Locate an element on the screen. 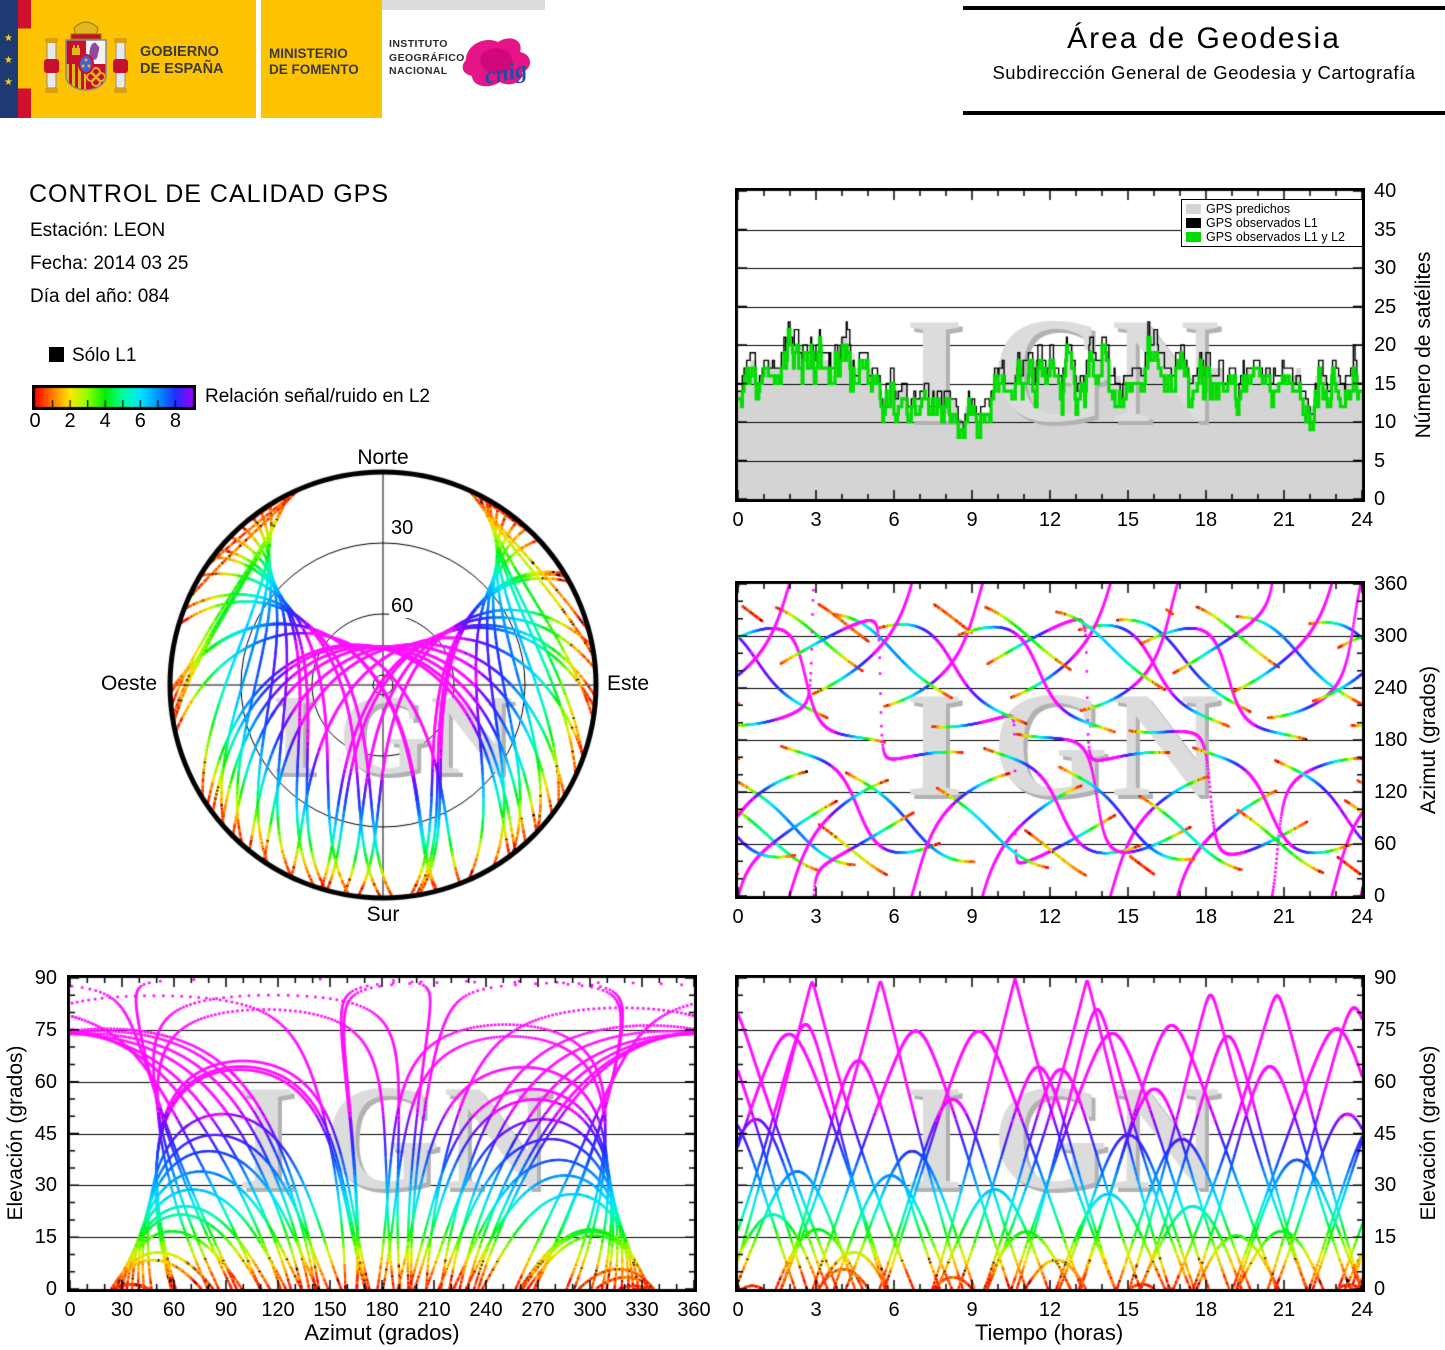 This screenshot has height=1350, width=1445. snr-tick-label: 0 is located at coordinates (35, 421).